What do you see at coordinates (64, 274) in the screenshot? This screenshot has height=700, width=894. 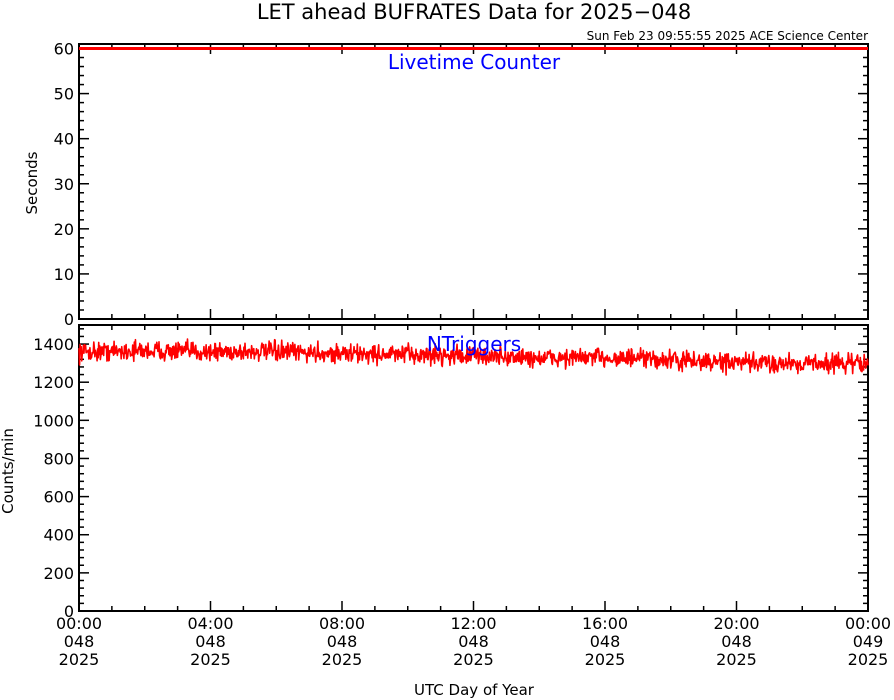 I see `livetime-y-tick-label: 10` at bounding box center [64, 274].